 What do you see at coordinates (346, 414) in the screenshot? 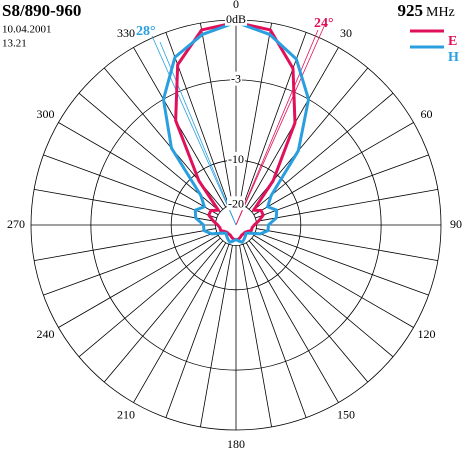
I see `angle-label: 150` at bounding box center [346, 414].